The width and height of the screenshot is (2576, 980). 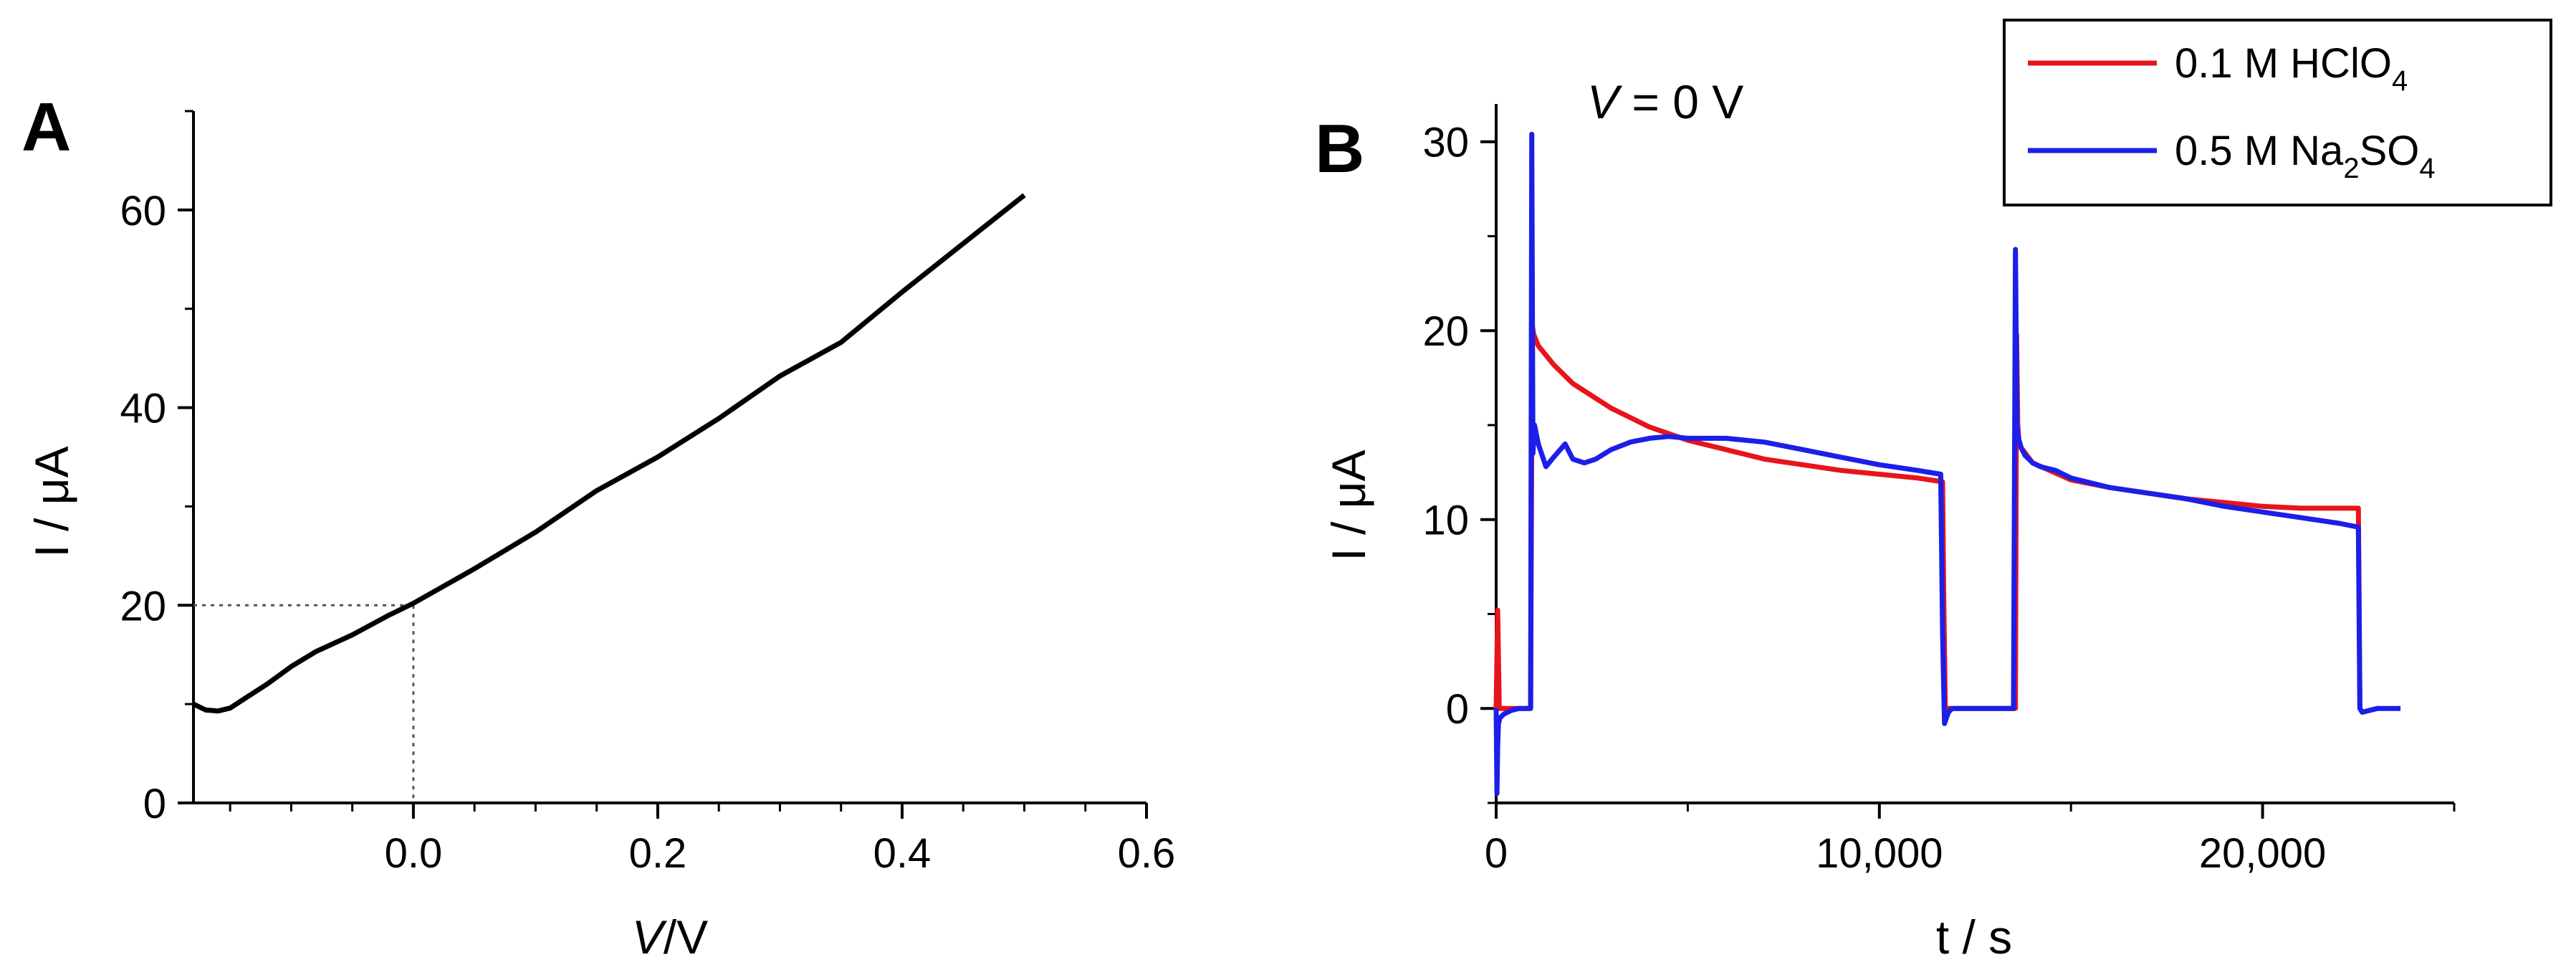 I want to click on panel-b-legend: 0.1 M HClO4 0.5 M Na2SO4, so click(x=2277, y=112).